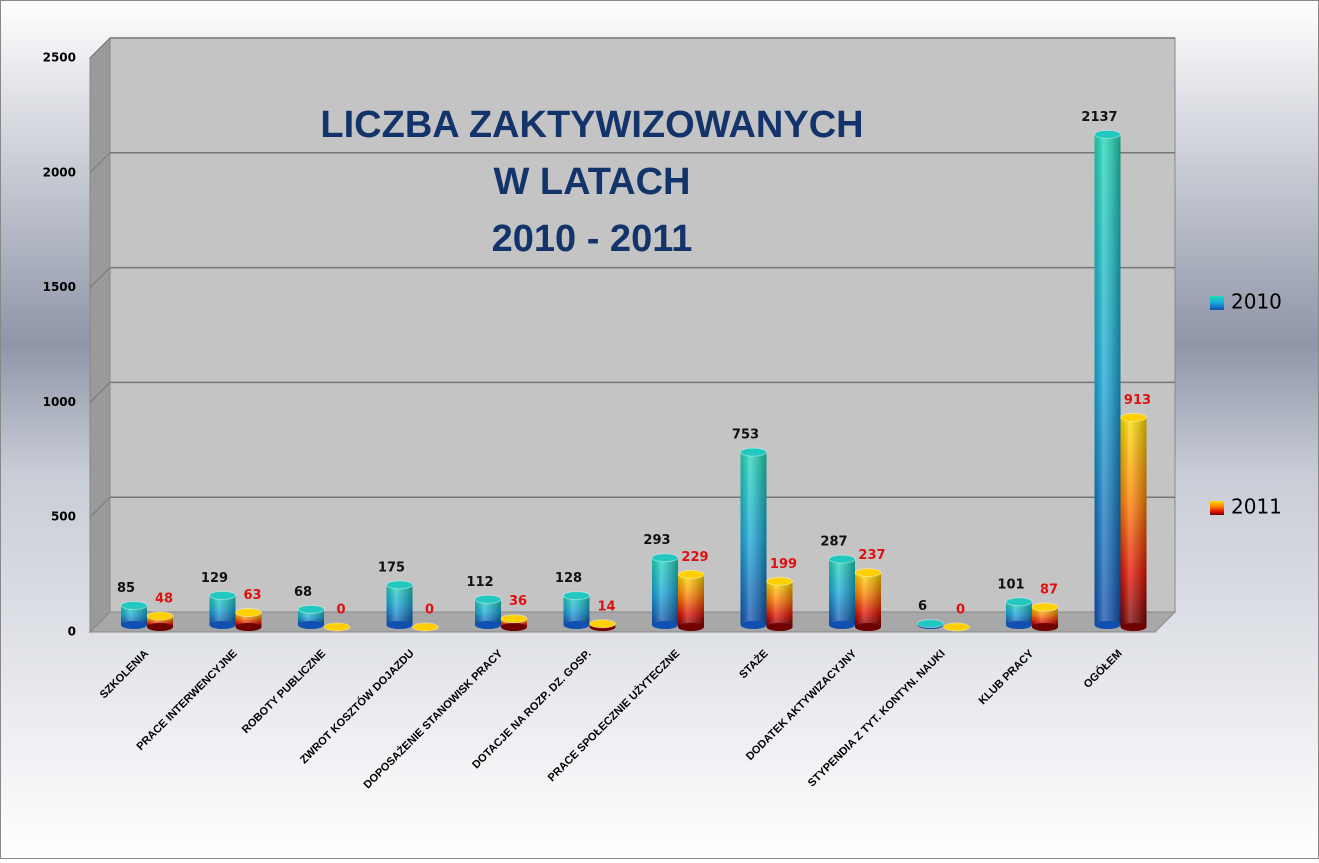 Image resolution: width=1319 pixels, height=863 pixels. Describe the element at coordinates (164, 598) in the screenshot. I see `data-label: 48` at that location.